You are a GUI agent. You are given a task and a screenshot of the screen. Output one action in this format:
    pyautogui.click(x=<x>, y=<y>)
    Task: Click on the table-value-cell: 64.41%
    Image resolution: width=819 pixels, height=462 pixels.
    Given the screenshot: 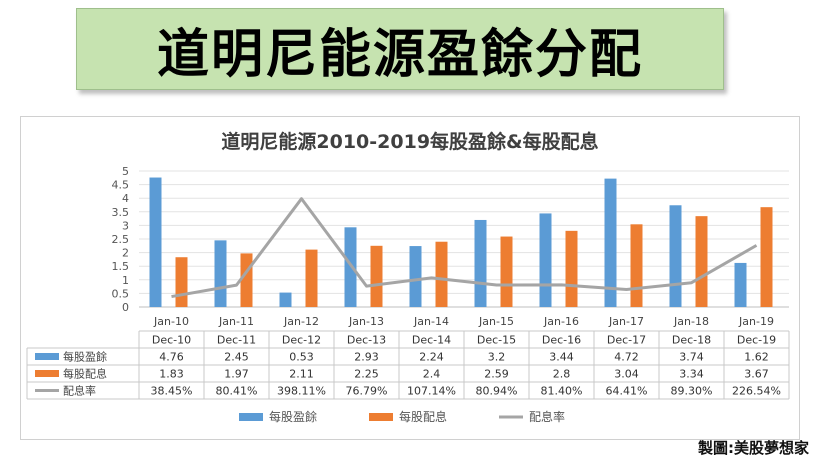 What is the action you would take?
    pyautogui.click(x=627, y=391)
    